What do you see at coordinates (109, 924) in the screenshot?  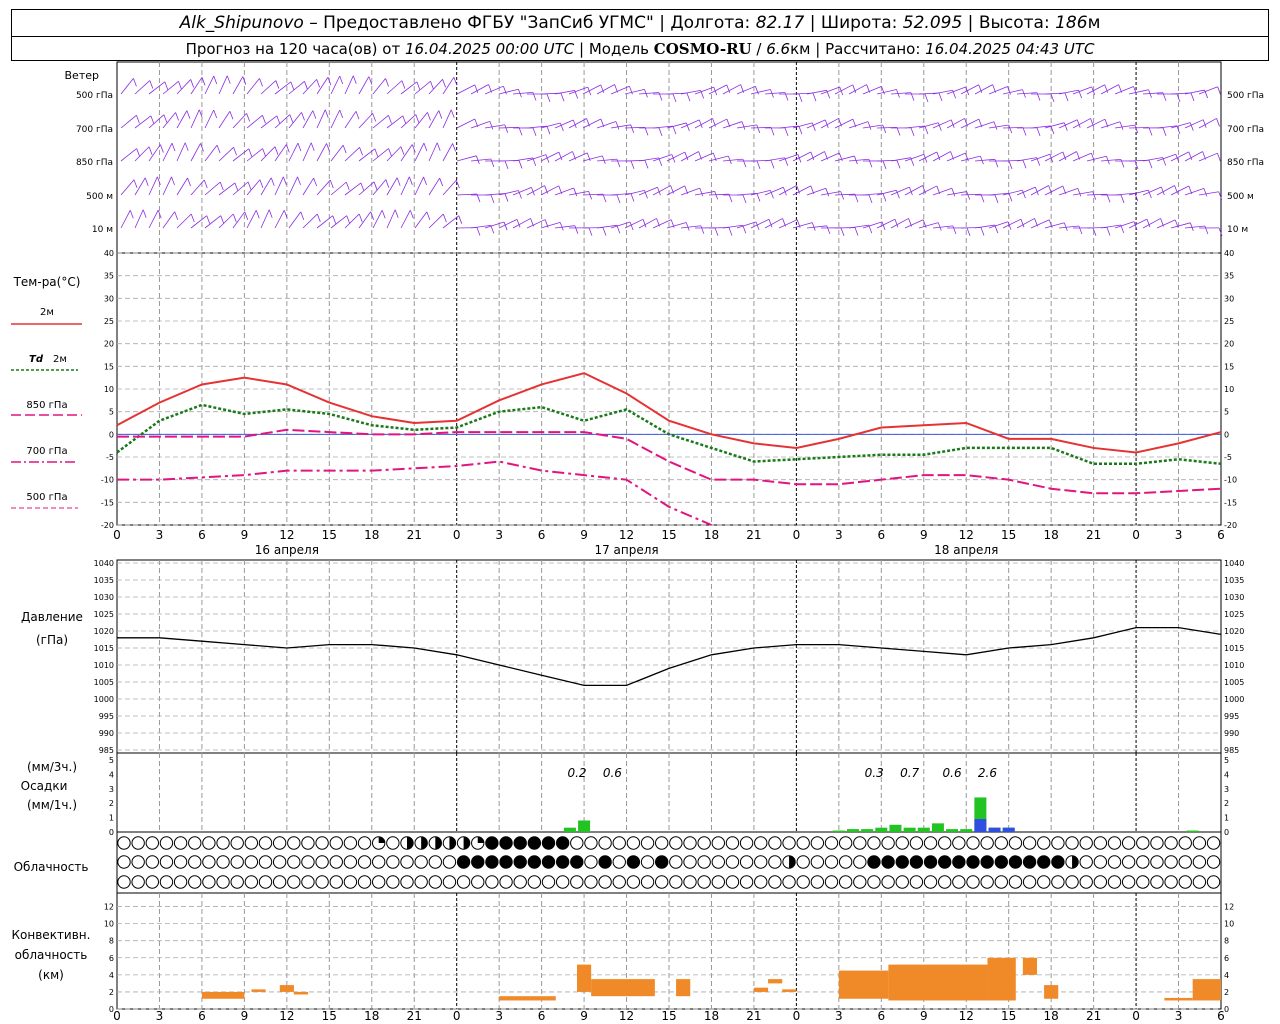 I see `ytick-left-conv: 10` at bounding box center [109, 924].